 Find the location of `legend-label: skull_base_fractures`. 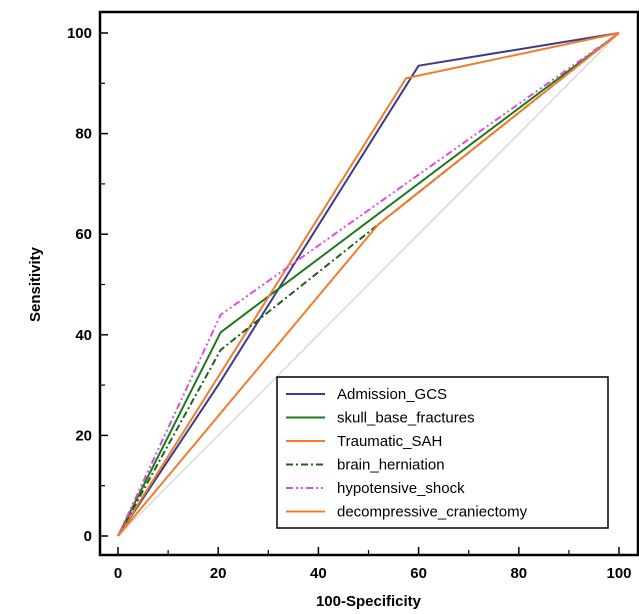

legend-label: skull_base_fractures is located at coordinates (406, 418).